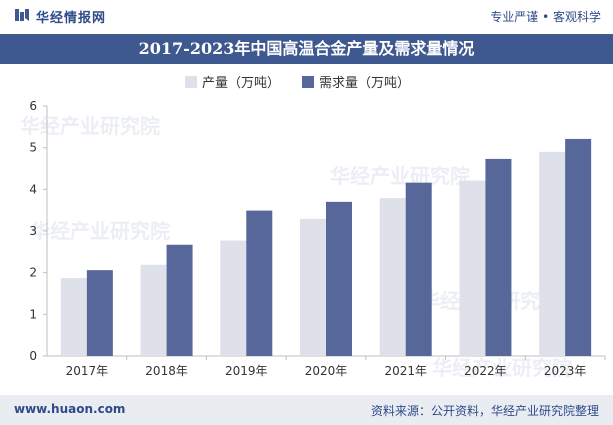 The width and height of the screenshot is (613, 425). What do you see at coordinates (246, 371) in the screenshot?
I see `x-tick-label: 2019年` at bounding box center [246, 371].